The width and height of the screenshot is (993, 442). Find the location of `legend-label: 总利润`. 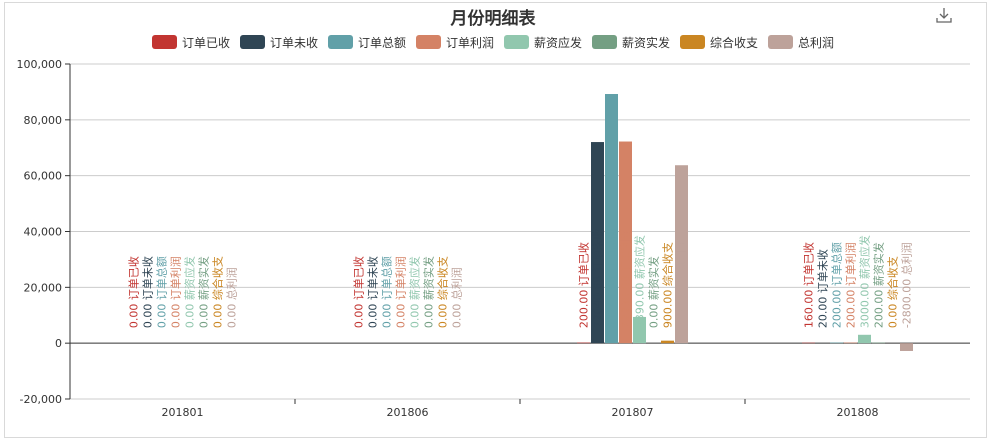

legend-label: 总利润 is located at coordinates (816, 43).